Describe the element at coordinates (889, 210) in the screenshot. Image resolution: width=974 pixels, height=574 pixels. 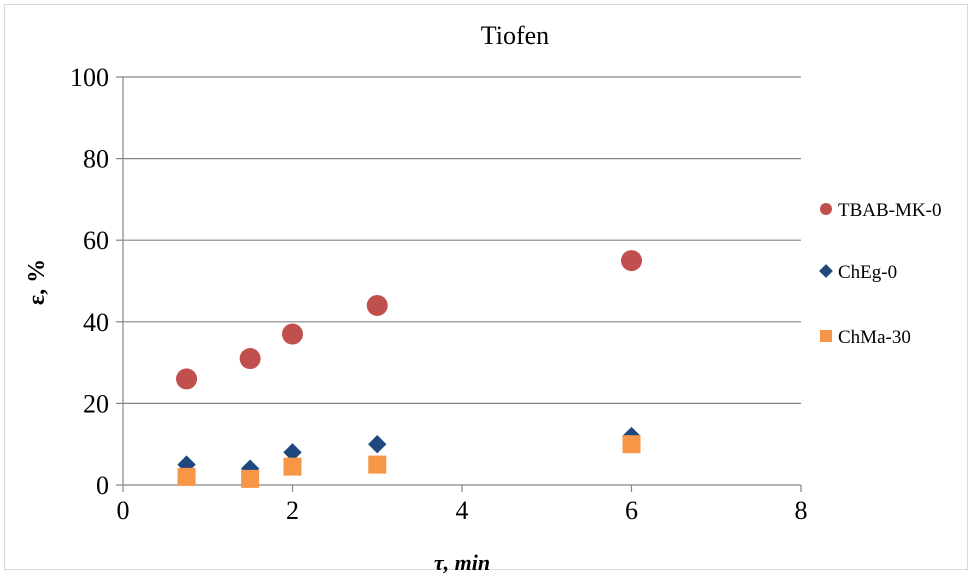
I see `legend-label: TBAB-MK-0` at that location.